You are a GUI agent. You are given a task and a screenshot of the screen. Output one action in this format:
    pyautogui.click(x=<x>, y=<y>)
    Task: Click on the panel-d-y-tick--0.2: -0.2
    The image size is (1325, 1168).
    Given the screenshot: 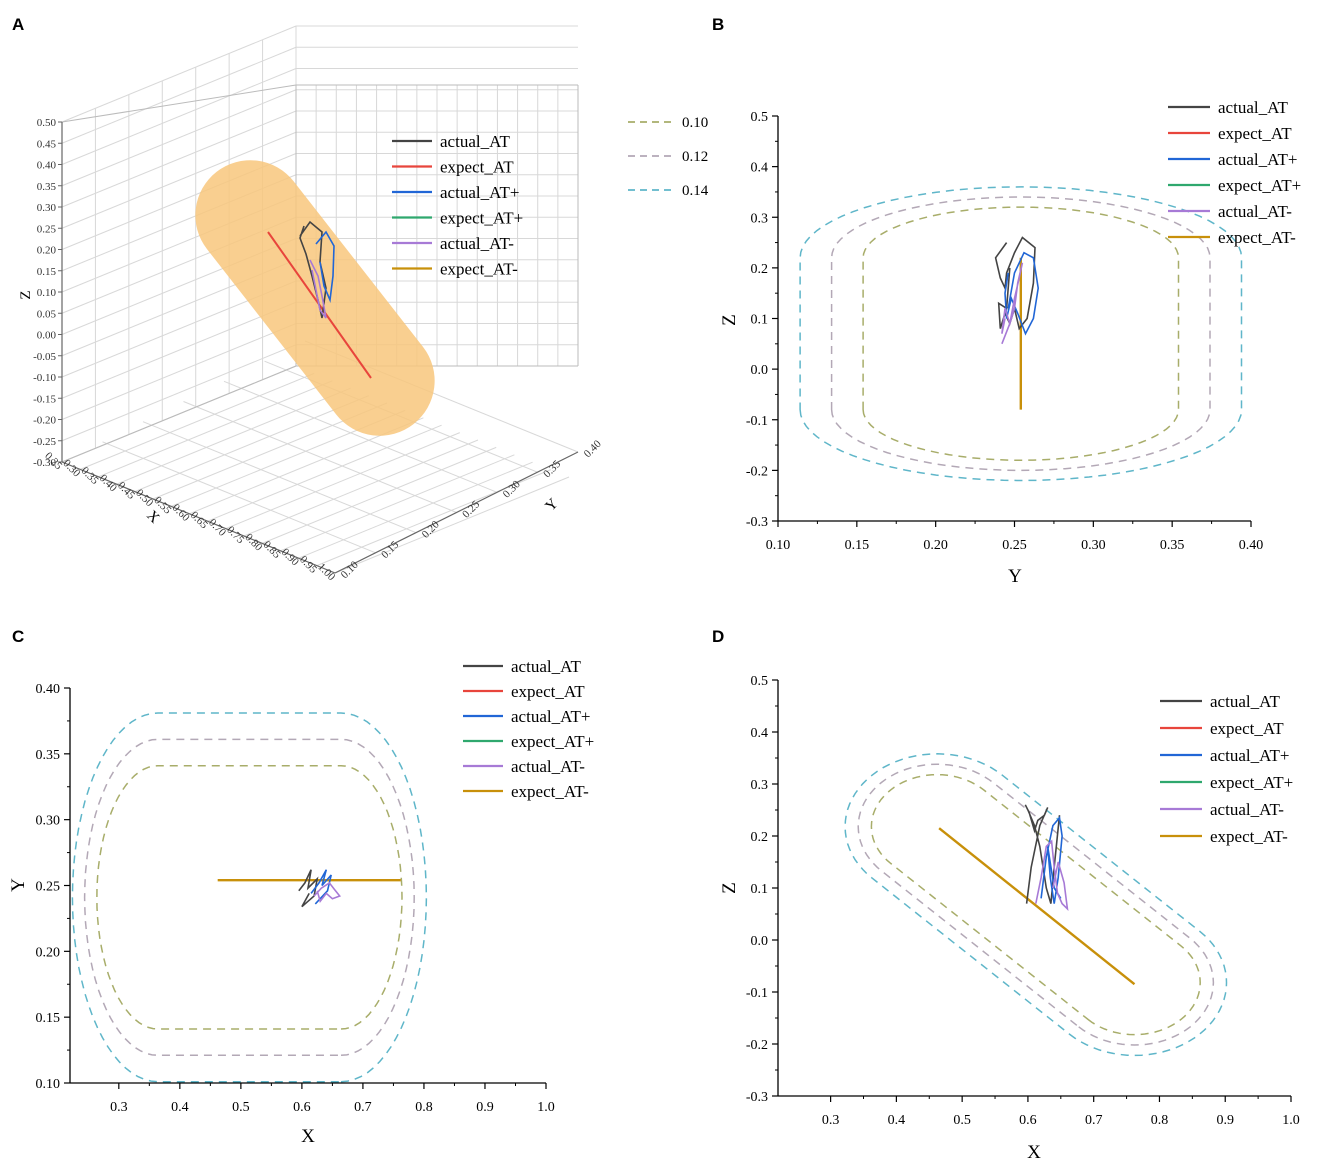 What is the action you would take?
    pyautogui.click(x=757, y=1045)
    